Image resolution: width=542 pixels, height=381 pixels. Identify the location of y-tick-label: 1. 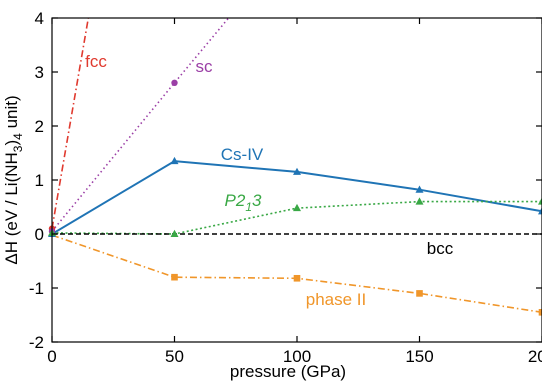
(39, 180).